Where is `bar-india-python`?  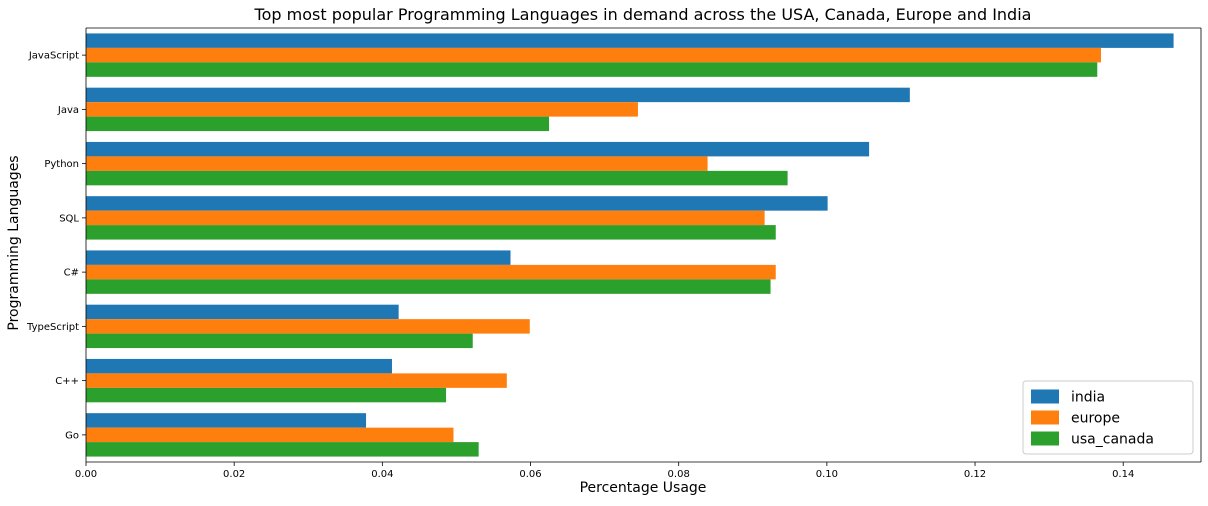 bar-india-python is located at coordinates (478, 149).